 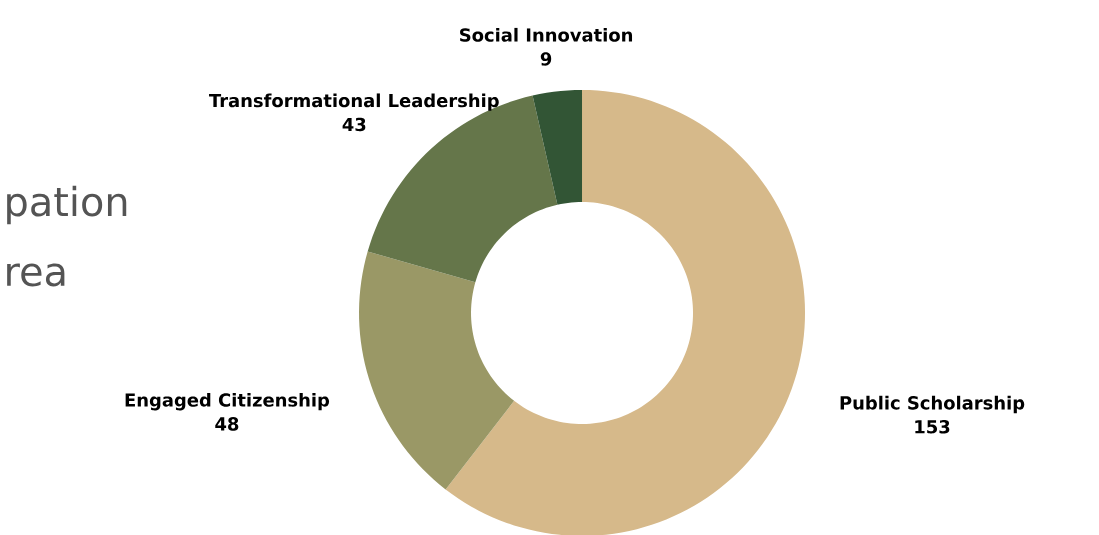 I want to click on slice-label: Social Innovation, so click(x=546, y=34).